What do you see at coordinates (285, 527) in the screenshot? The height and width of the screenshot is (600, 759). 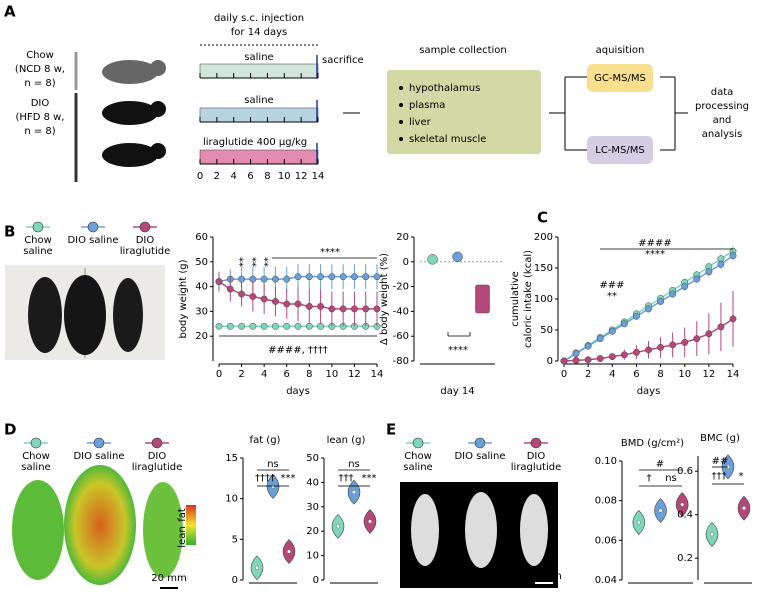 I see `ct-images` at bounding box center [285, 527].